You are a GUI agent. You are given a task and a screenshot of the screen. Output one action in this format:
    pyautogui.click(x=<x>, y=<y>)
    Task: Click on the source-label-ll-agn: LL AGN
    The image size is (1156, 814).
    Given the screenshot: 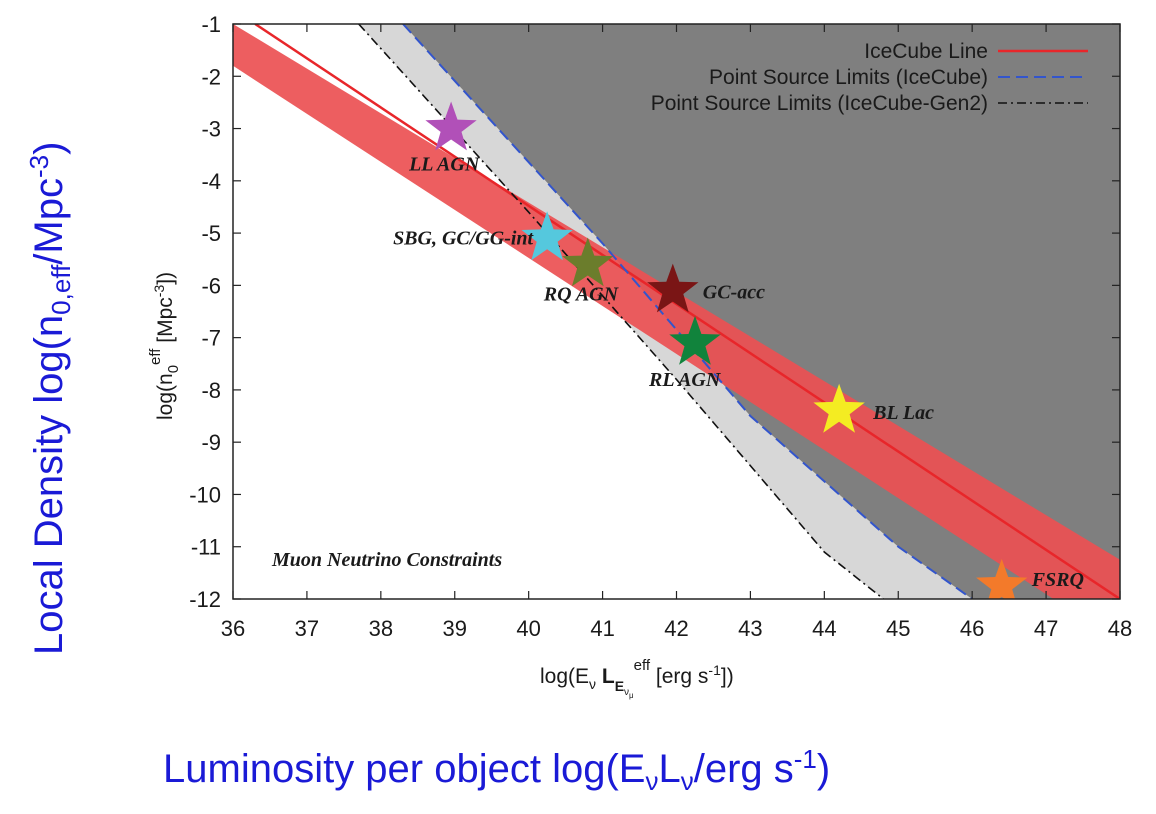 What is the action you would take?
    pyautogui.click(x=444, y=165)
    